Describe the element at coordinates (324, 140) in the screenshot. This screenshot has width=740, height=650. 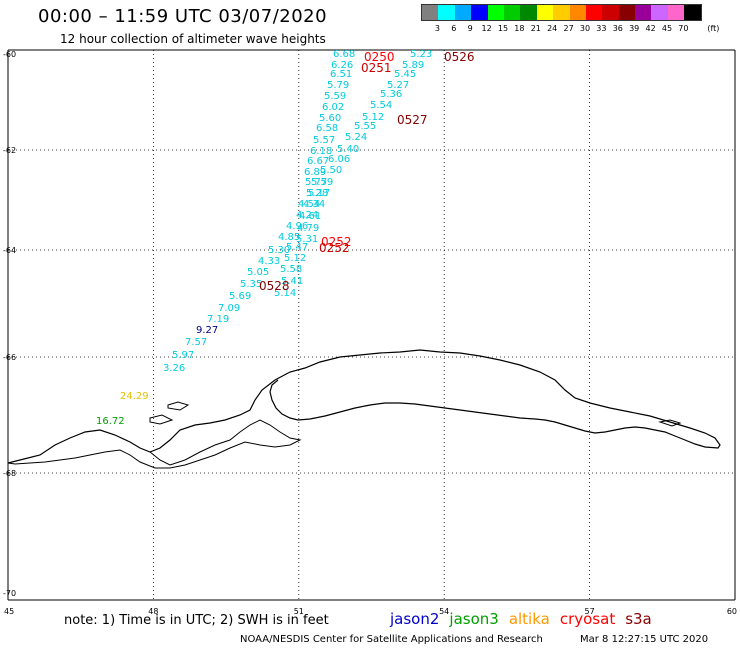
I see `wave-height-value: 5.57` at that location.